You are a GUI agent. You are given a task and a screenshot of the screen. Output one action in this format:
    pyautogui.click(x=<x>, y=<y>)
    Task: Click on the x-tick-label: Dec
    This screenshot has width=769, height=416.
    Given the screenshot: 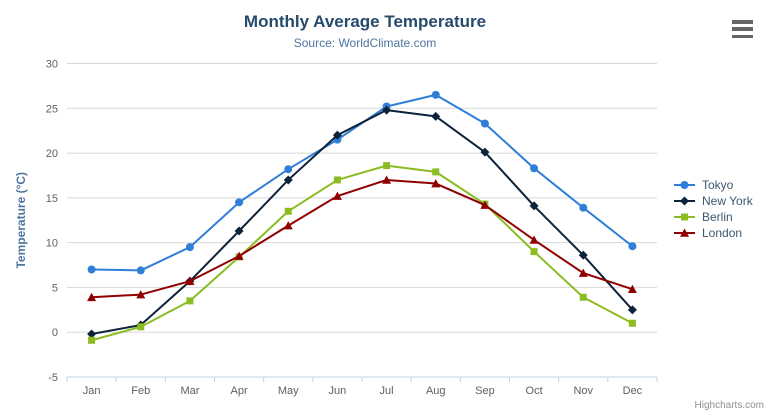 What is the action you would take?
    pyautogui.click(x=633, y=391)
    